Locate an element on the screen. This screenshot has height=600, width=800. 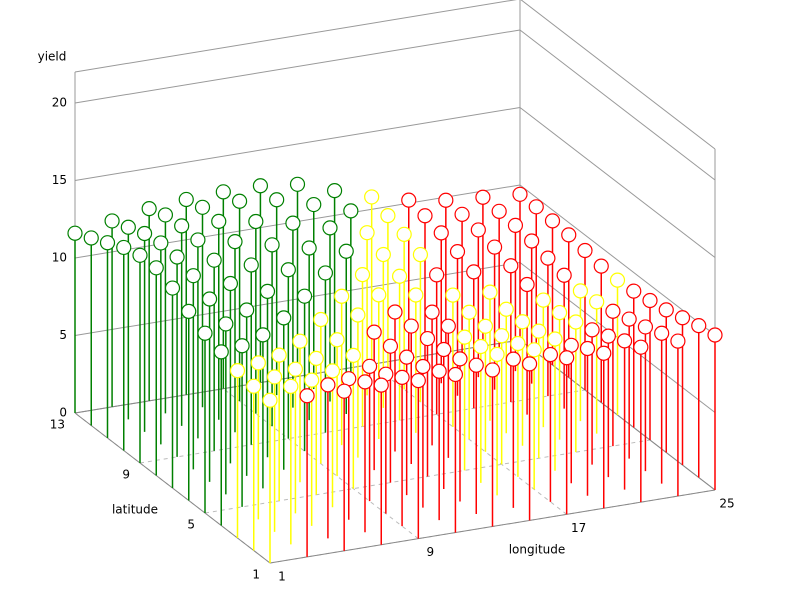
y-axis-label: latitude is located at coordinates (135, 510).